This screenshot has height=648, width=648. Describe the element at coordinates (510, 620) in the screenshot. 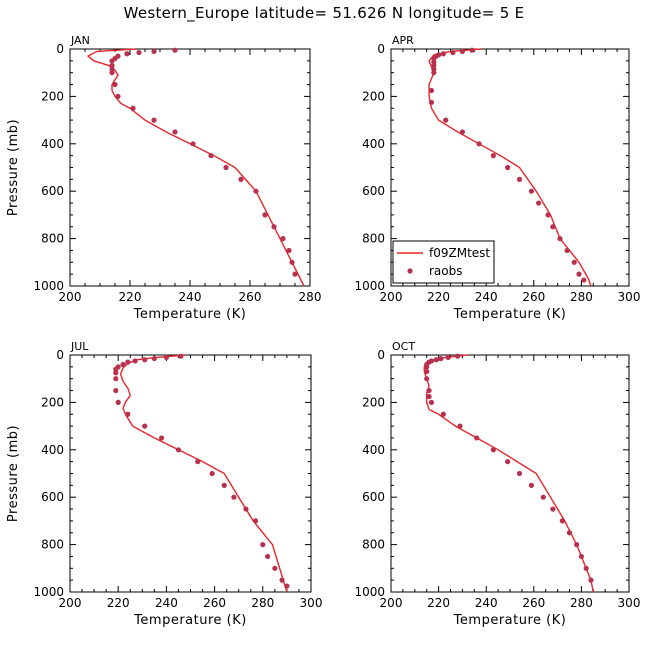

I see `x-axis-label: Temperature (K)` at that location.